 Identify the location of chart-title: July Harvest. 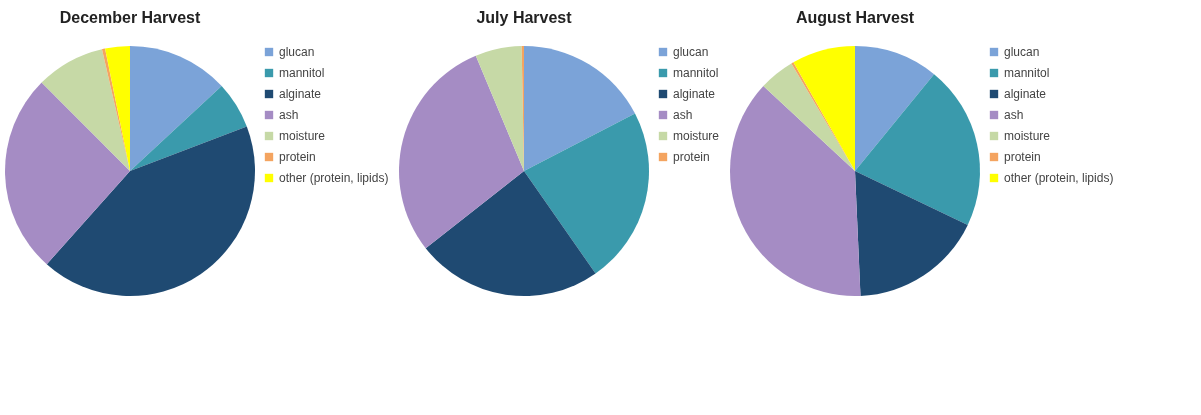
(524, 17).